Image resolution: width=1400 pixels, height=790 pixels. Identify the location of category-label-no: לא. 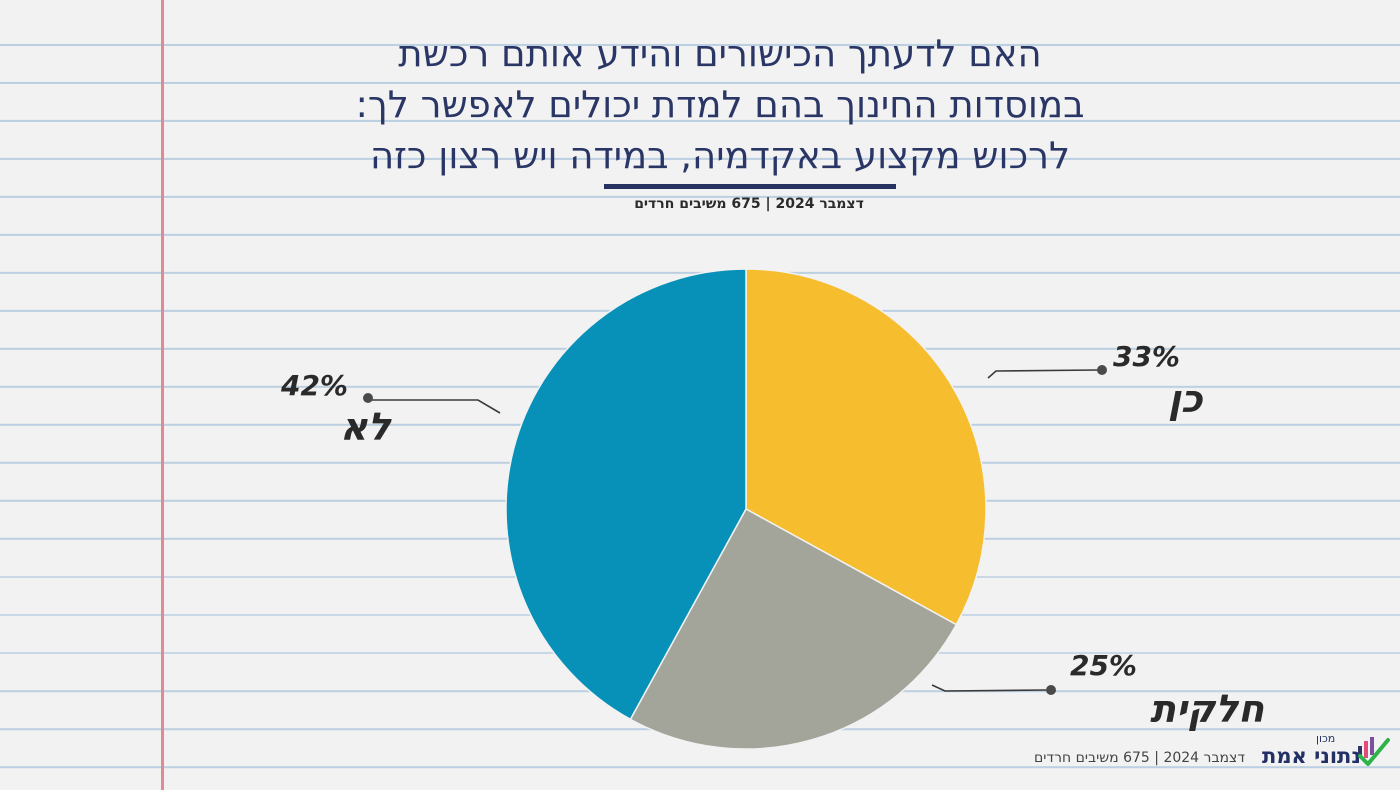
(366, 427).